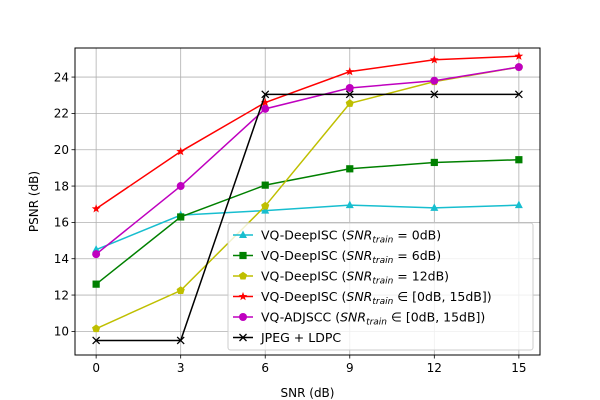 Image resolution: width=600 pixels, height=400 pixels. I want to click on legend-label: VQ-ADJSCC (SNRtrain ∈ [0dB, 15dB]), so click(373, 319).